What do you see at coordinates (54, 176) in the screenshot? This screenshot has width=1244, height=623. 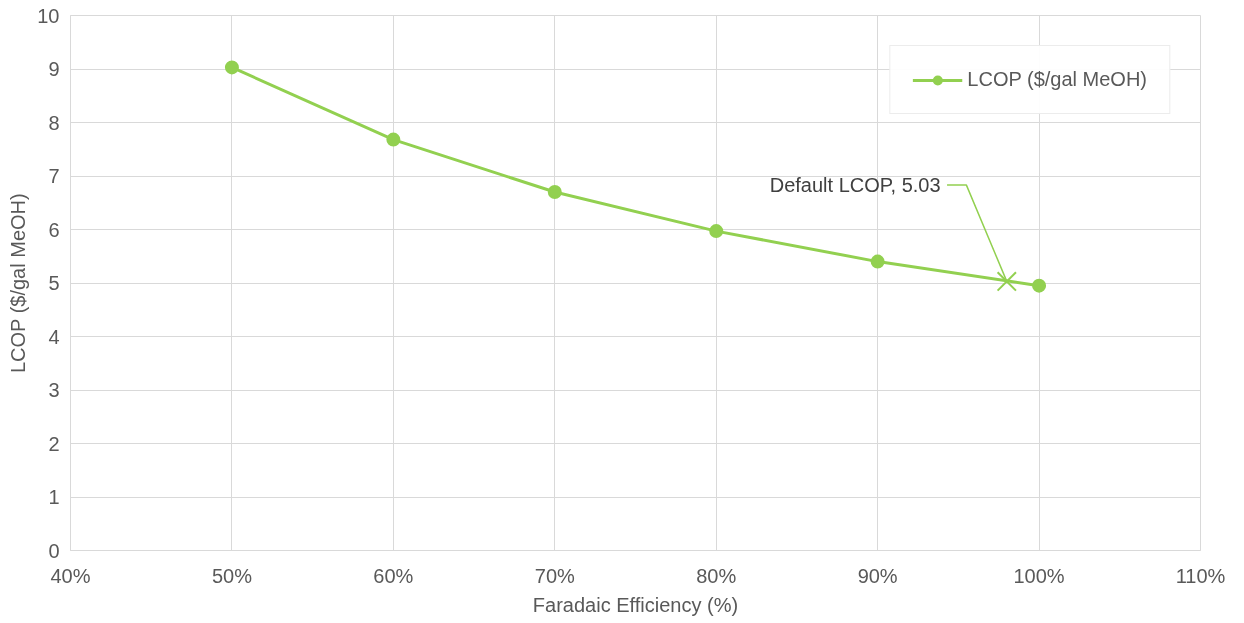 I see `y-tick-label: 7` at bounding box center [54, 176].